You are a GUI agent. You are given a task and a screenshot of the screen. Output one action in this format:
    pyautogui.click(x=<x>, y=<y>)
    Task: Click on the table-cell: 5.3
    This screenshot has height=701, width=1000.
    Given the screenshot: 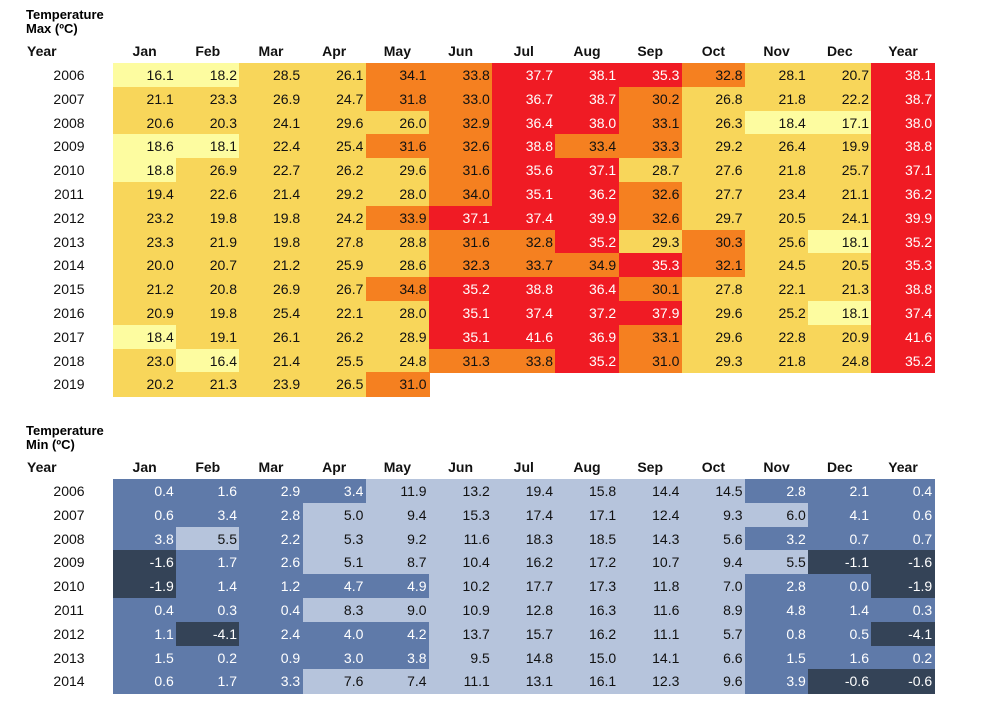 What is the action you would take?
    pyautogui.click(x=334, y=538)
    